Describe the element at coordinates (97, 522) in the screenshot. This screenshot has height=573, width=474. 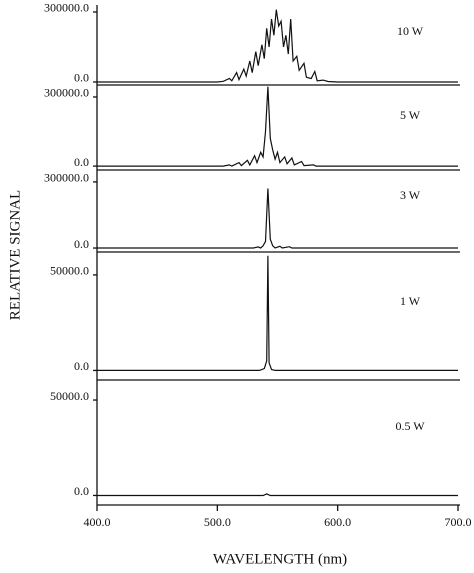
I see `x-tick-label: 400.0` at that location.